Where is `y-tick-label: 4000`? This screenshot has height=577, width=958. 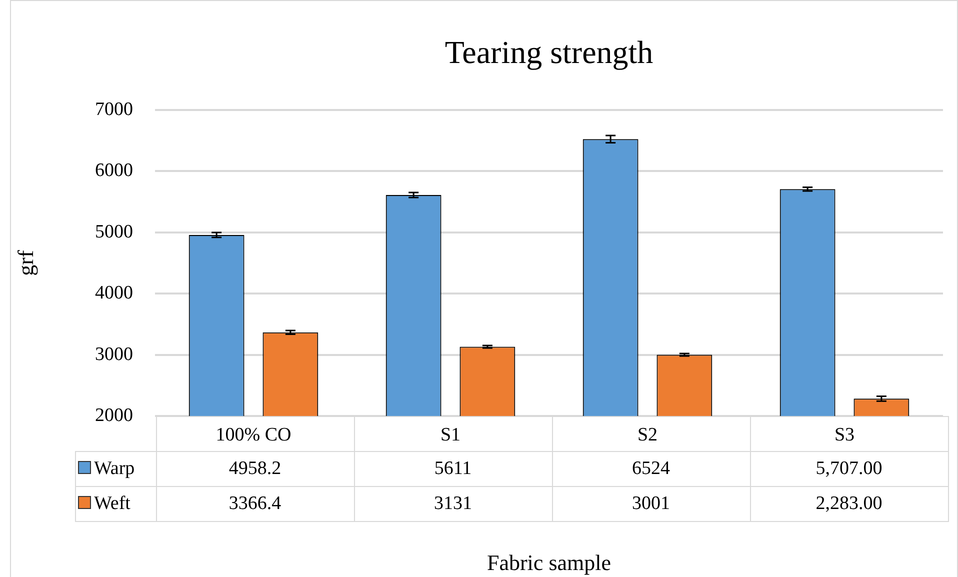 y-tick-label: 4000 is located at coordinates (114, 293).